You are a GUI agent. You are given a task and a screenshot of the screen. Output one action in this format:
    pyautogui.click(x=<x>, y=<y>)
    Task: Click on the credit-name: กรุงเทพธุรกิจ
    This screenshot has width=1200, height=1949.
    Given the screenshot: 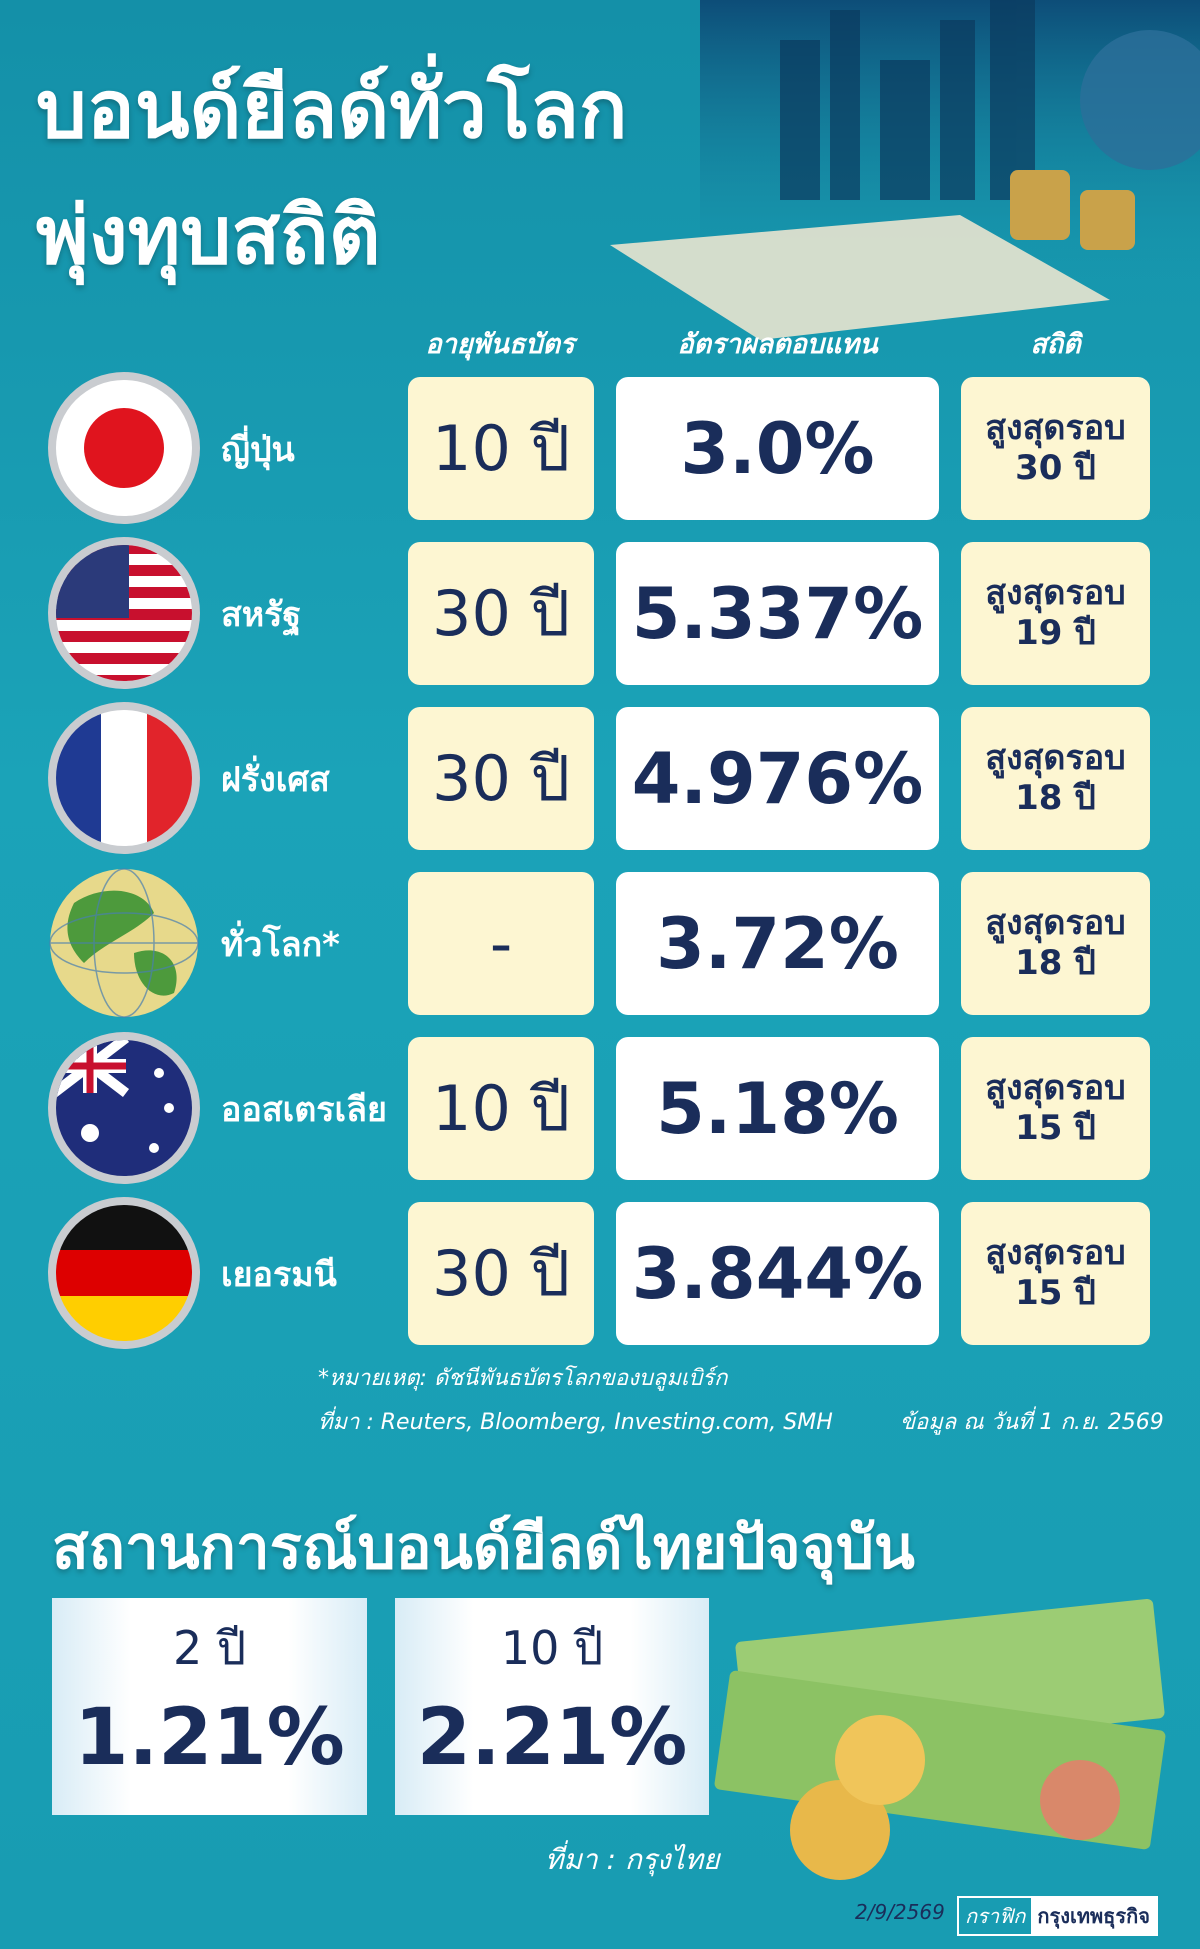 What is the action you would take?
    pyautogui.click(x=1093, y=1916)
    